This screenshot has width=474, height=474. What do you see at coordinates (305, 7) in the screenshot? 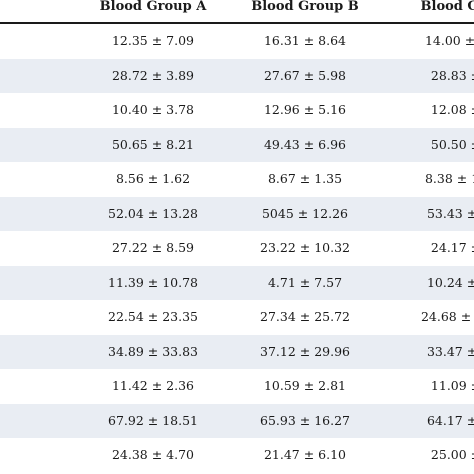
I see `header-blood-group-b: Blood Group B` at bounding box center [305, 7].